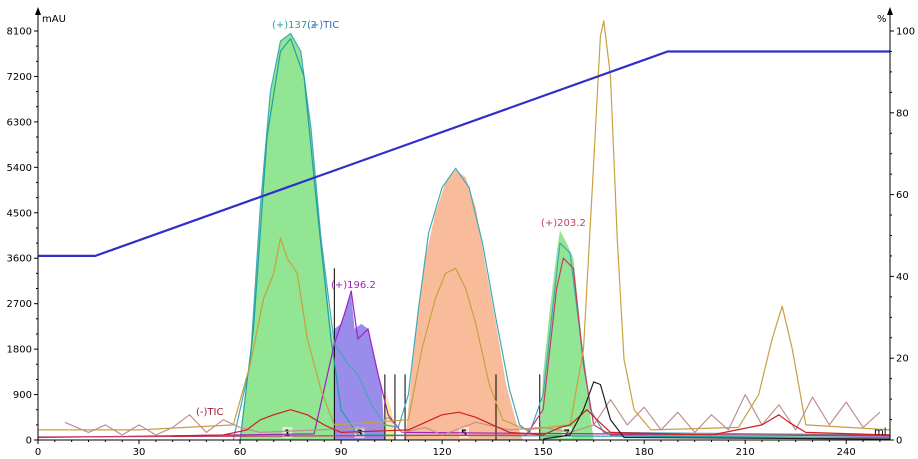  Describe the element at coordinates (294, 25) in the screenshot. I see `peak-label-137: (+)137.2` at that location.